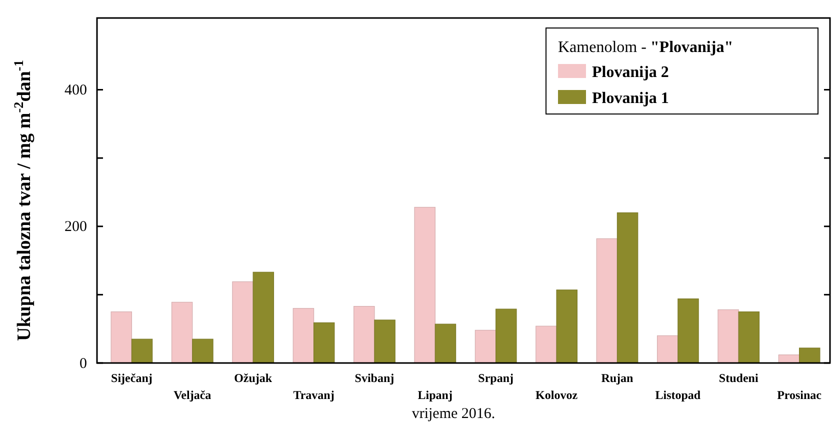 The image size is (839, 429). Describe the element at coordinates (678, 395) in the screenshot. I see `x-tick-label: Listopad` at that location.